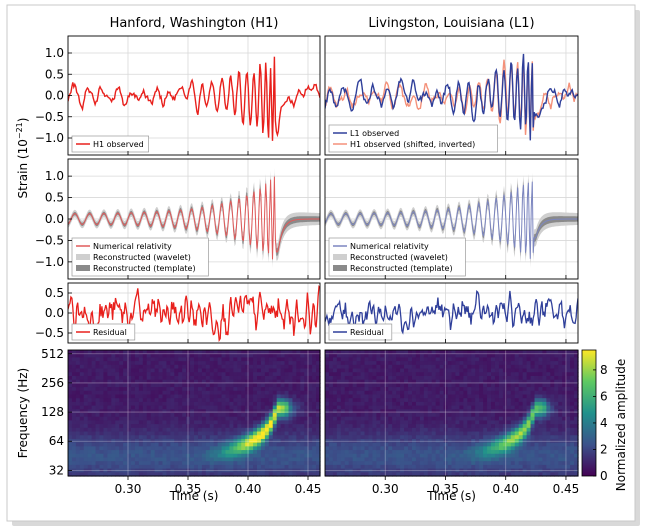  What do you see at coordinates (604, 449) in the screenshot?
I see `colorbar-tick-label: 2` at bounding box center [604, 449].